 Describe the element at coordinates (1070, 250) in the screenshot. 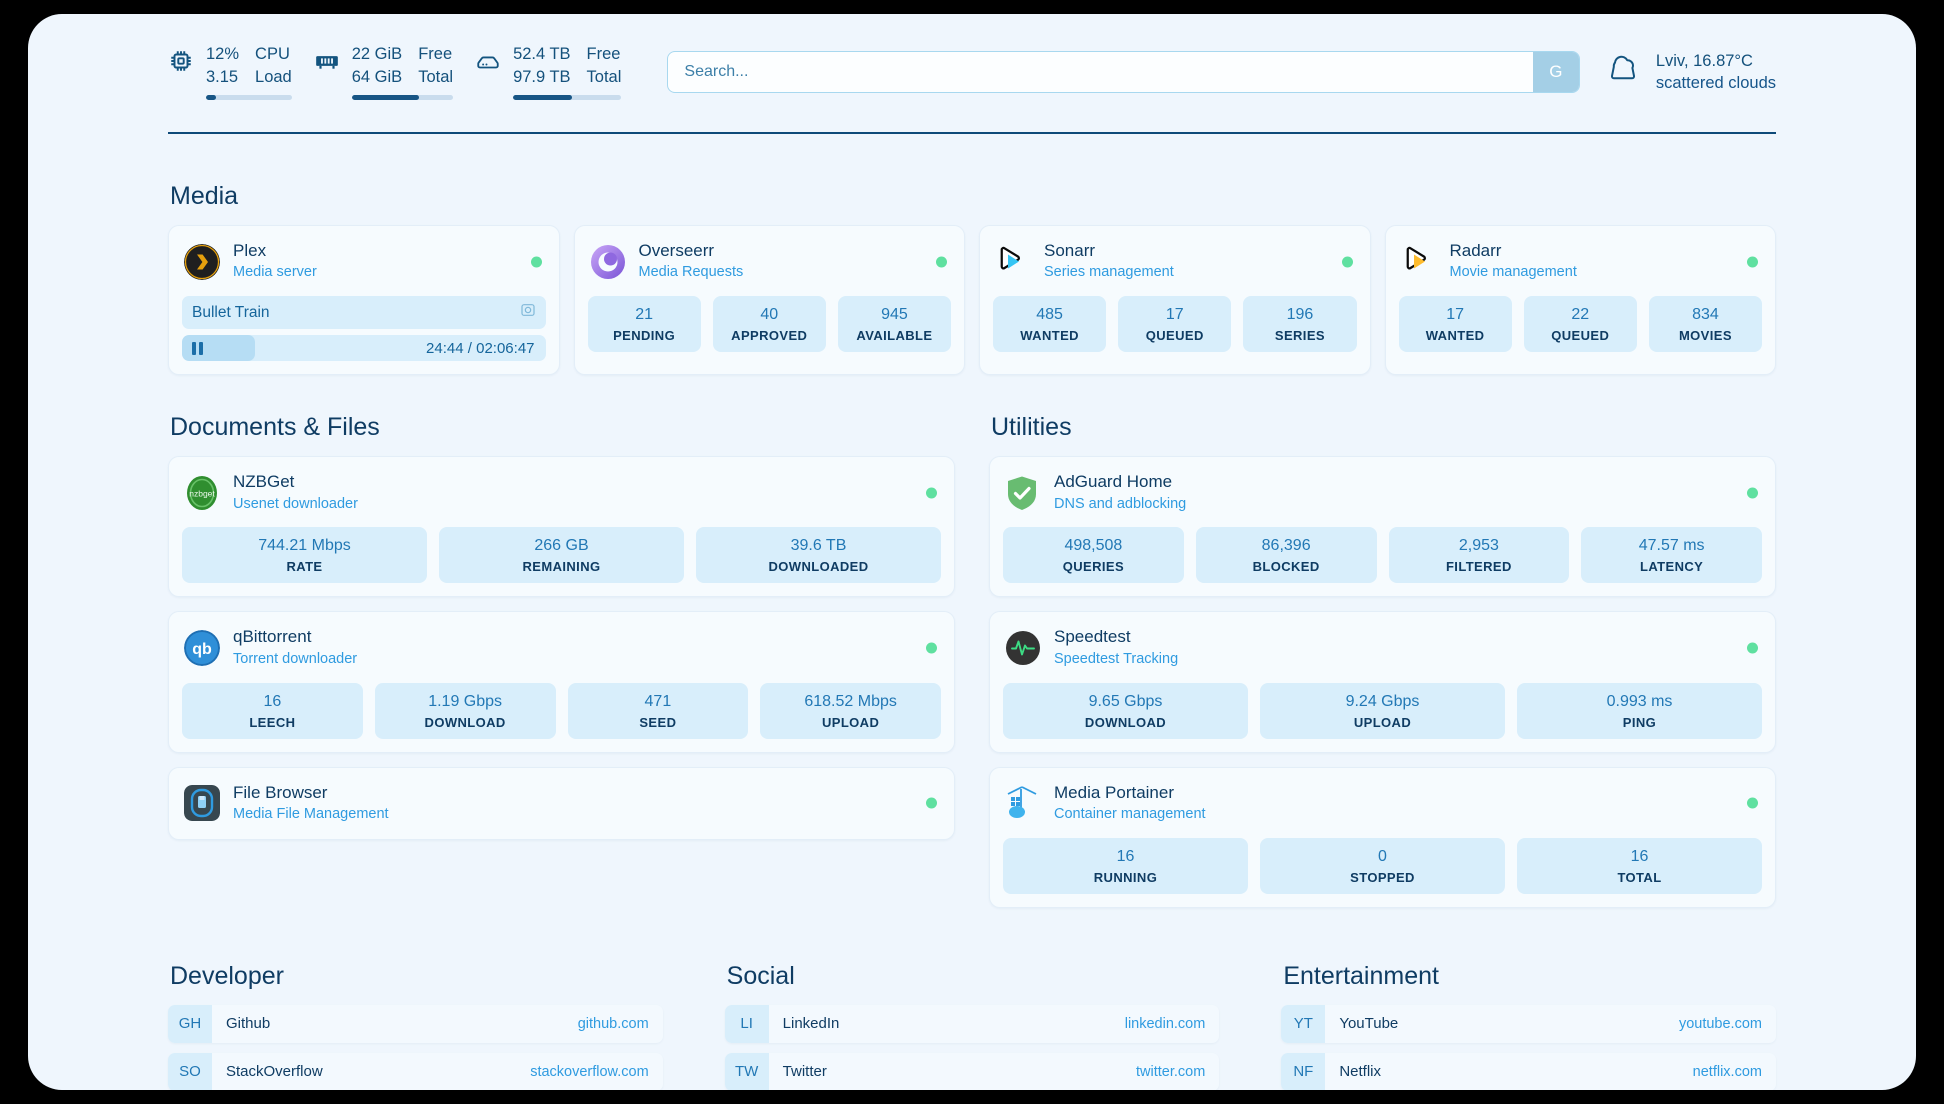

I see `card-title: Sonarr` at that location.